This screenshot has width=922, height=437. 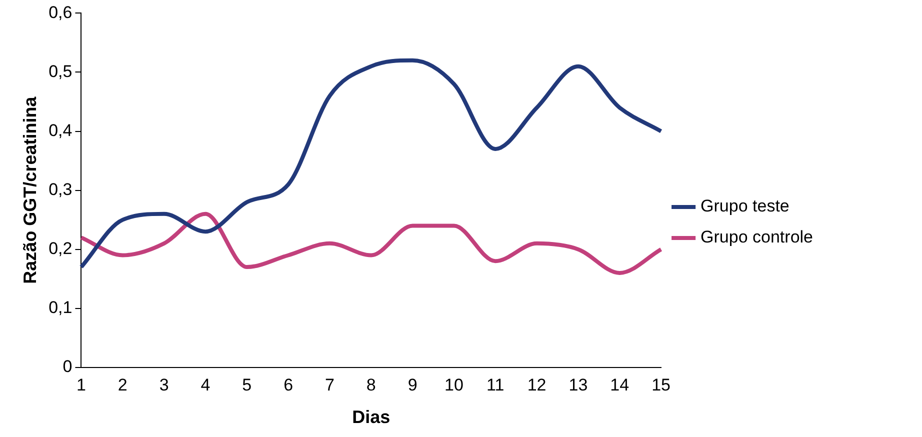 What do you see at coordinates (578, 385) in the screenshot?
I see `x-tick-label: 13` at bounding box center [578, 385].